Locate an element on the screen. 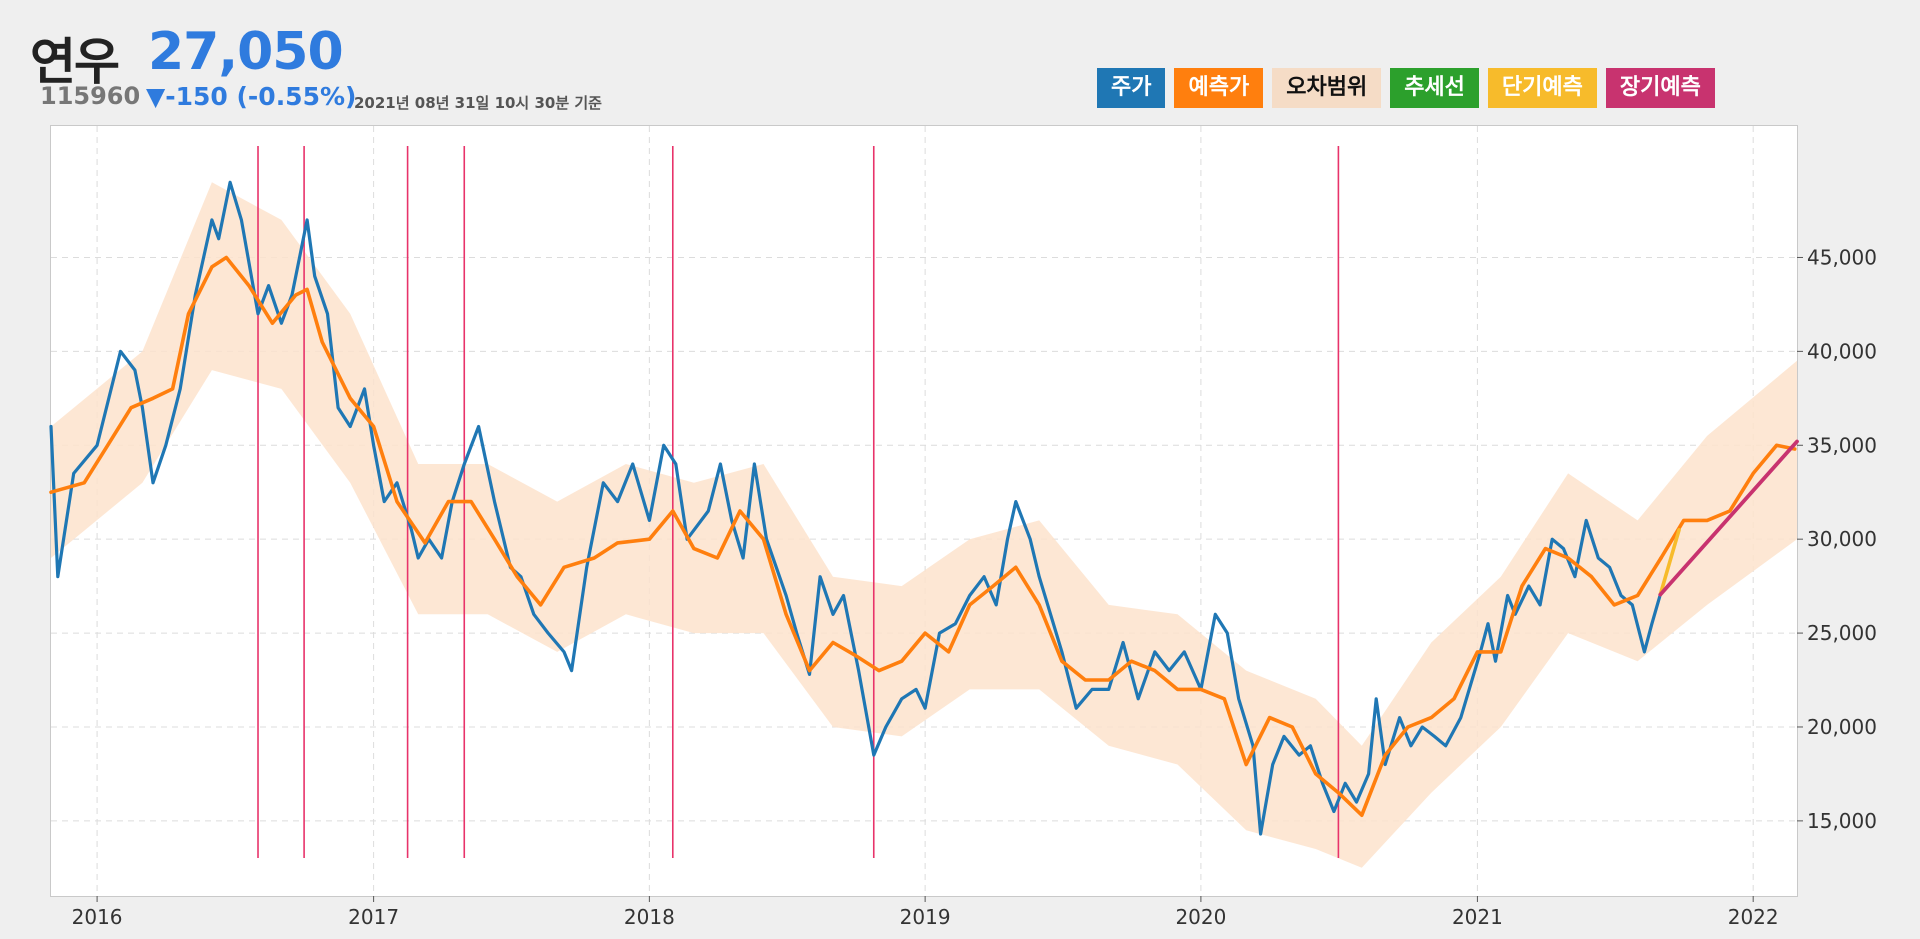 The width and height of the screenshot is (1920, 939). forecast-extended-line is located at coordinates (1728, 501).